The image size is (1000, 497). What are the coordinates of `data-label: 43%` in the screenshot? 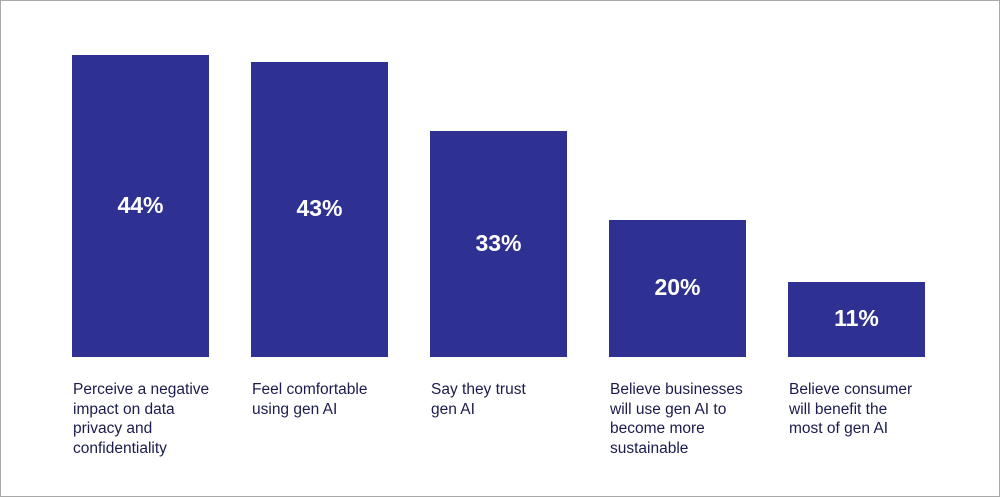 It's located at (319, 208).